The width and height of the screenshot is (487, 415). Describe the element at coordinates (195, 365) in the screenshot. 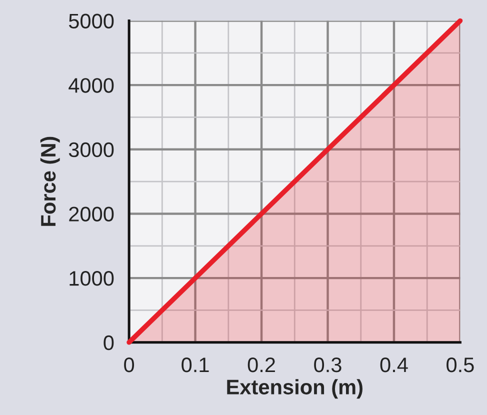

I see `x-tick-label: 0.1` at that location.